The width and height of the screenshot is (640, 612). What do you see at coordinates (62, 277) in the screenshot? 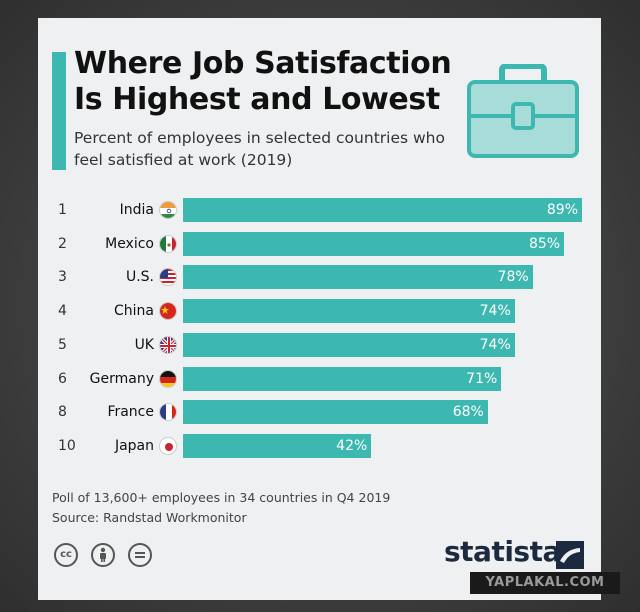
I see `rank-label: 3` at bounding box center [62, 277].